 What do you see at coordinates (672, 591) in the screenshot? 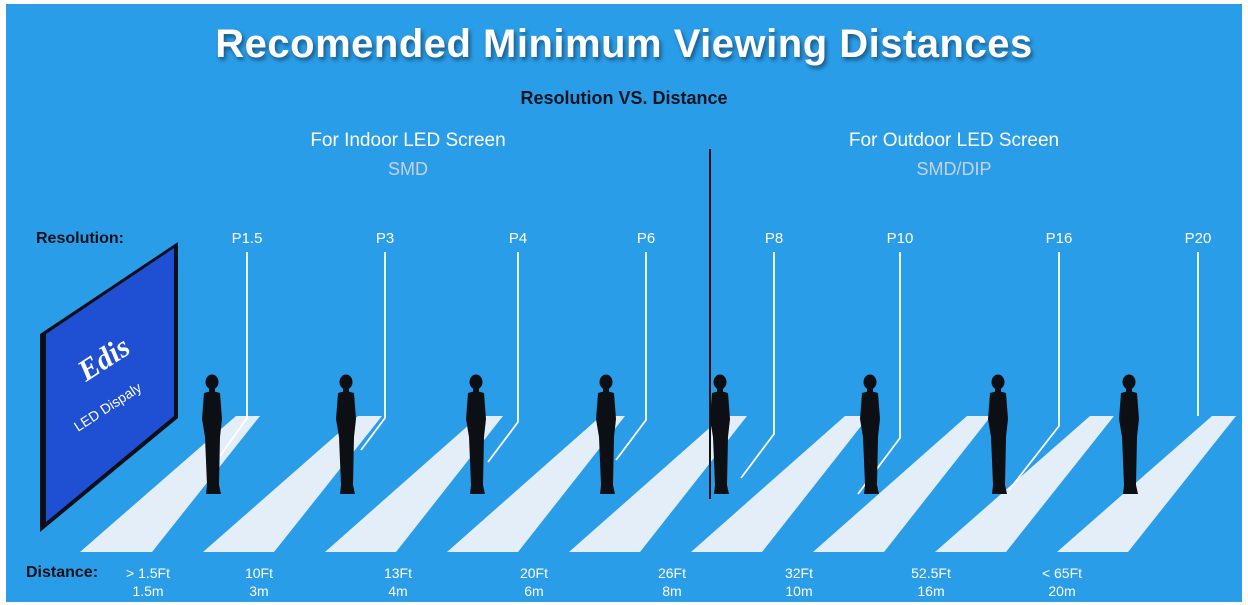
I see `distance-meters: 8m` at bounding box center [672, 591].